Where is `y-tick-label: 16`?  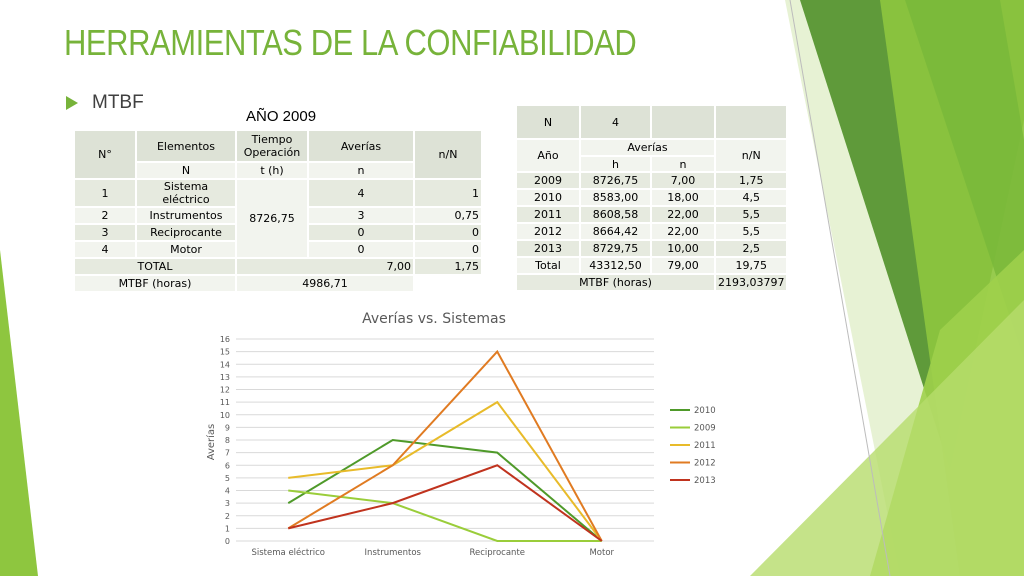 y-tick-label: 16 is located at coordinates (225, 339).